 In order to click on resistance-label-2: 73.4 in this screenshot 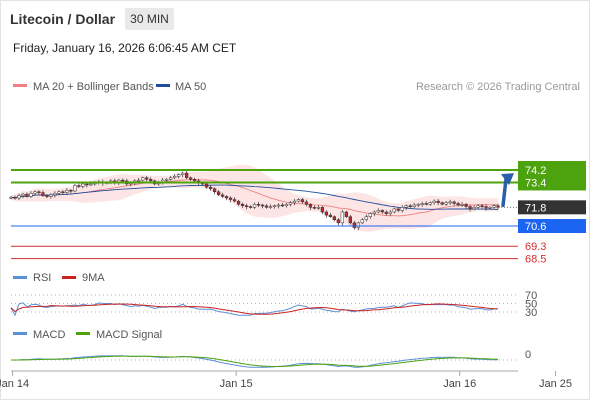, I will do `click(535, 183)`.